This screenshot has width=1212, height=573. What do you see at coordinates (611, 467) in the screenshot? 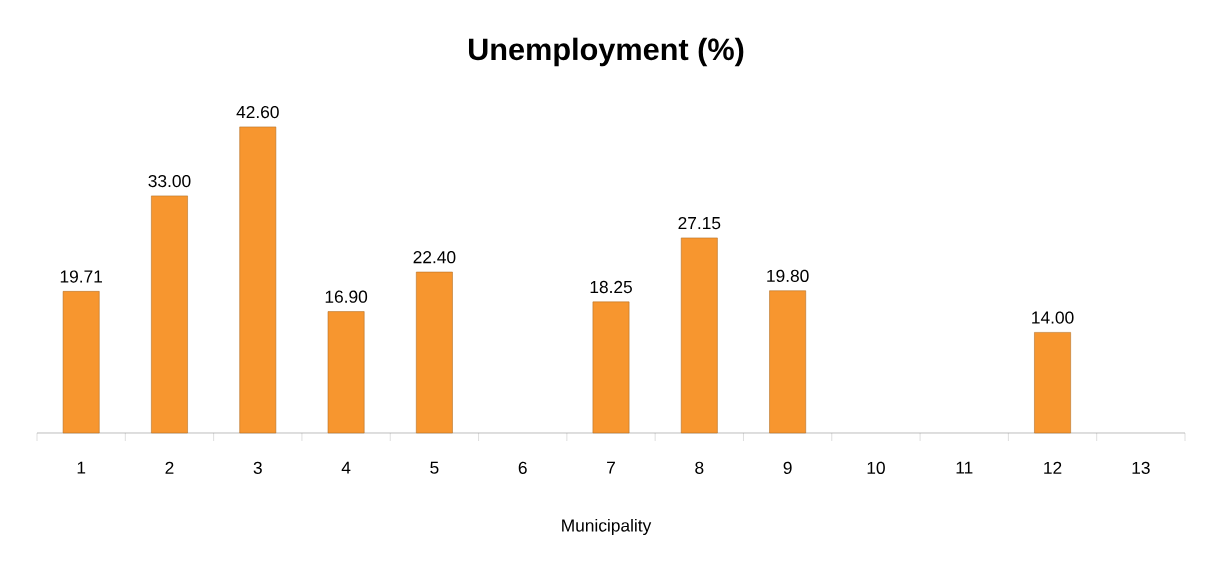
I see `x-tick-label: 7` at bounding box center [611, 467].